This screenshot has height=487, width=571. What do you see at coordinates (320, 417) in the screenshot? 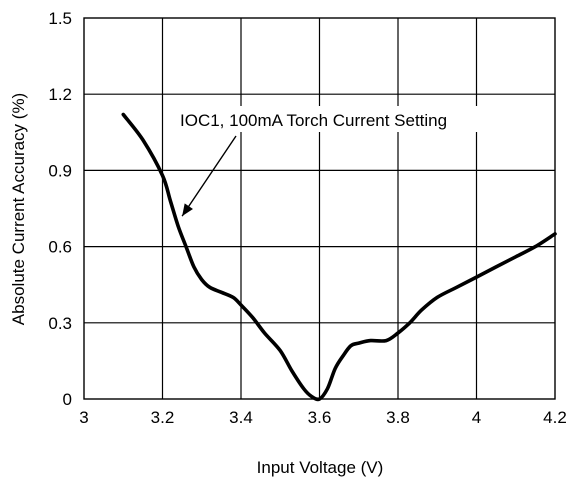
I see `x-tick-label: 3.6` at bounding box center [320, 417].